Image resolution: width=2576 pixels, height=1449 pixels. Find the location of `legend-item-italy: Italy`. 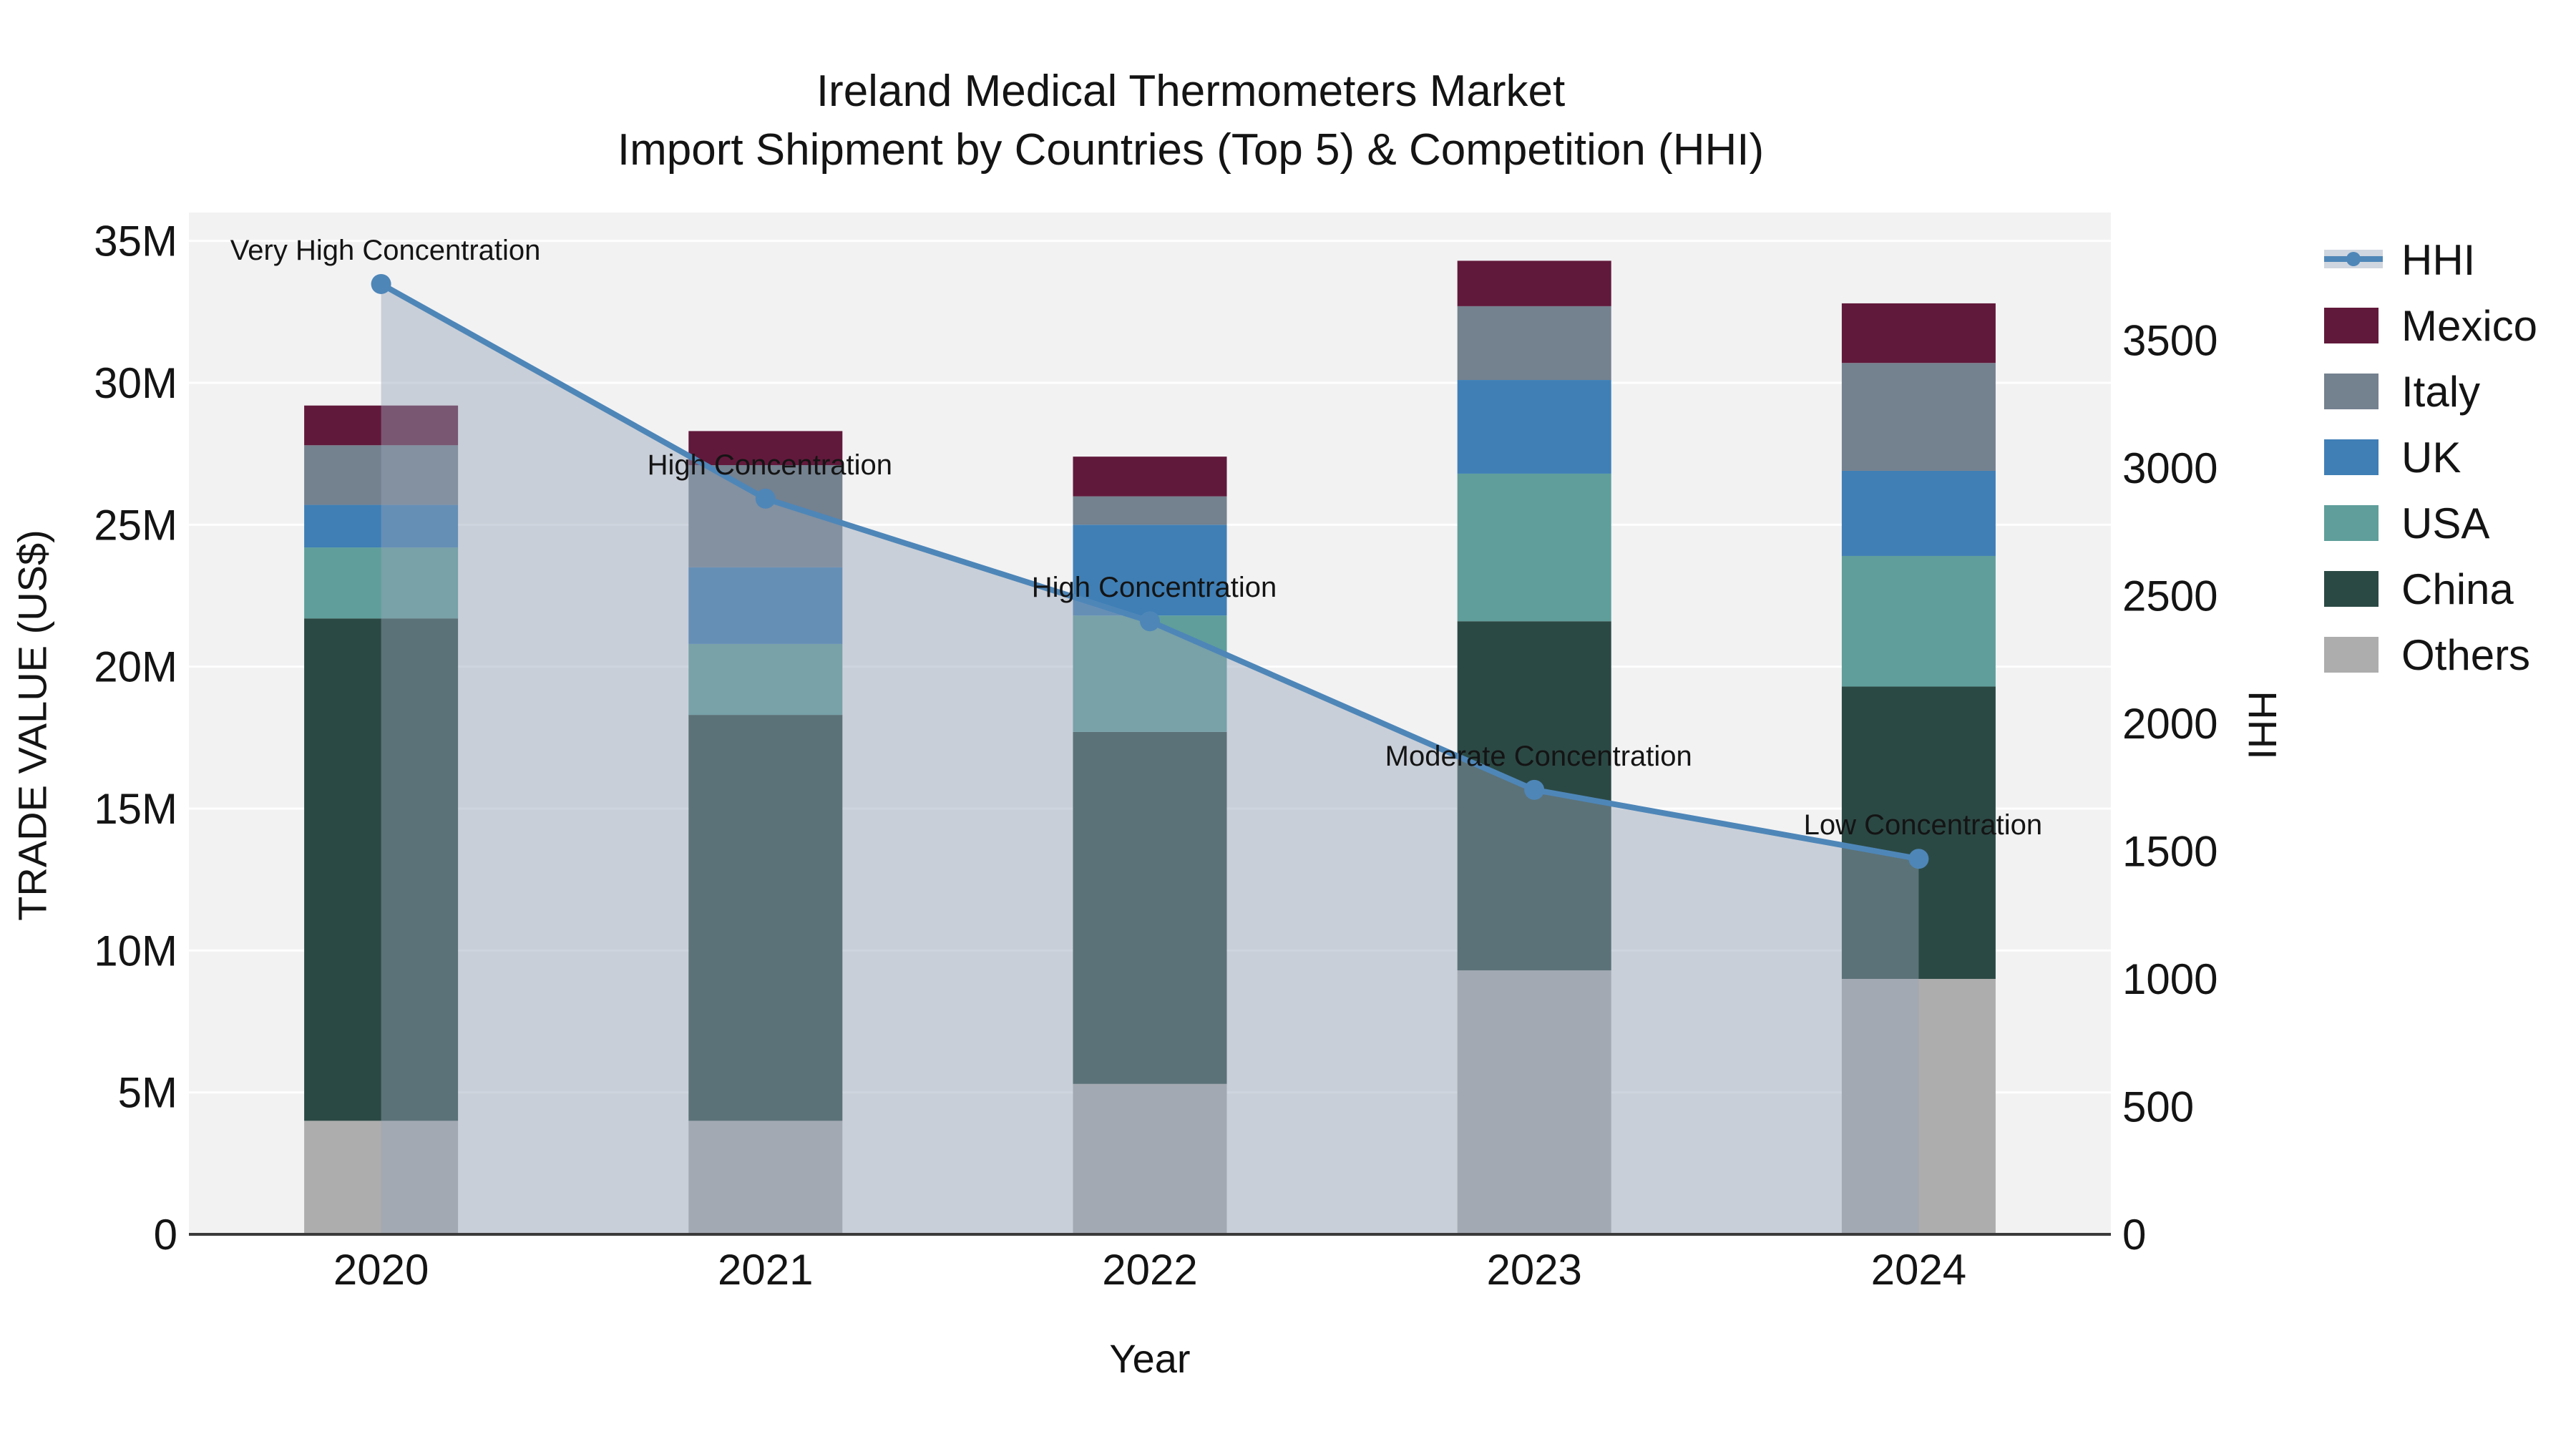

legend-item-italy: Italy is located at coordinates (2430, 391).